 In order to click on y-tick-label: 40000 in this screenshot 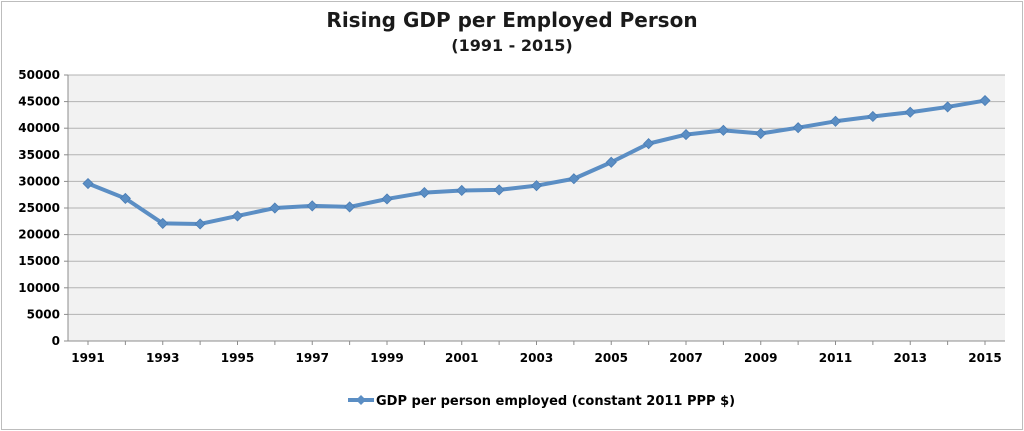, I will do `click(39, 128)`.